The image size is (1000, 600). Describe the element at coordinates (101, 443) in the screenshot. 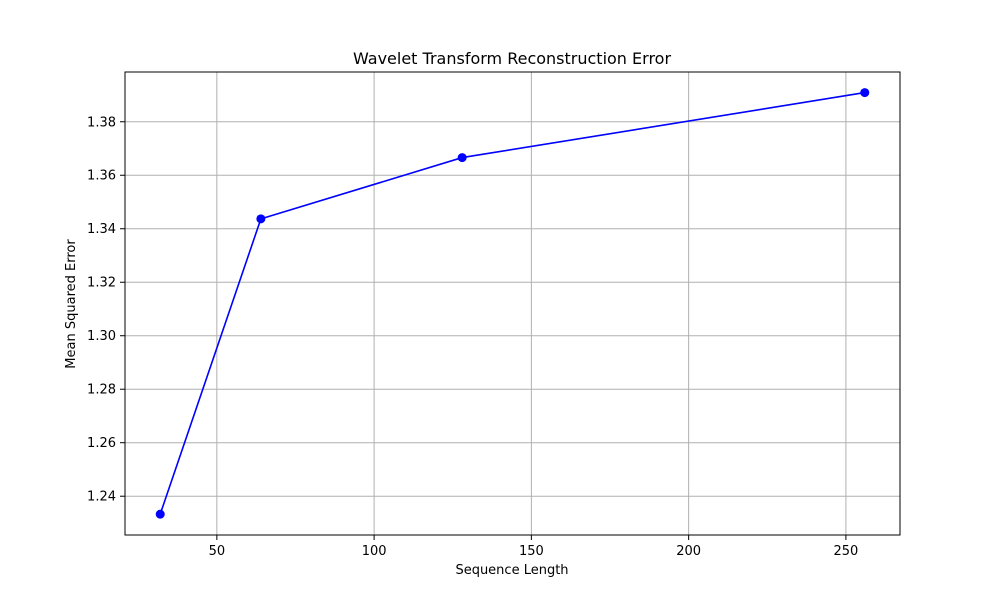

I see `y-tick-label: 1.26` at that location.